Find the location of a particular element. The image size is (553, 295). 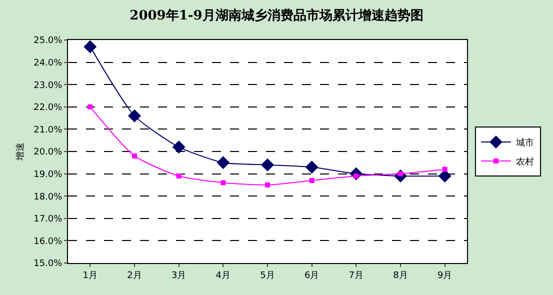

y-tick-label: 16.0% is located at coordinates (48, 241).